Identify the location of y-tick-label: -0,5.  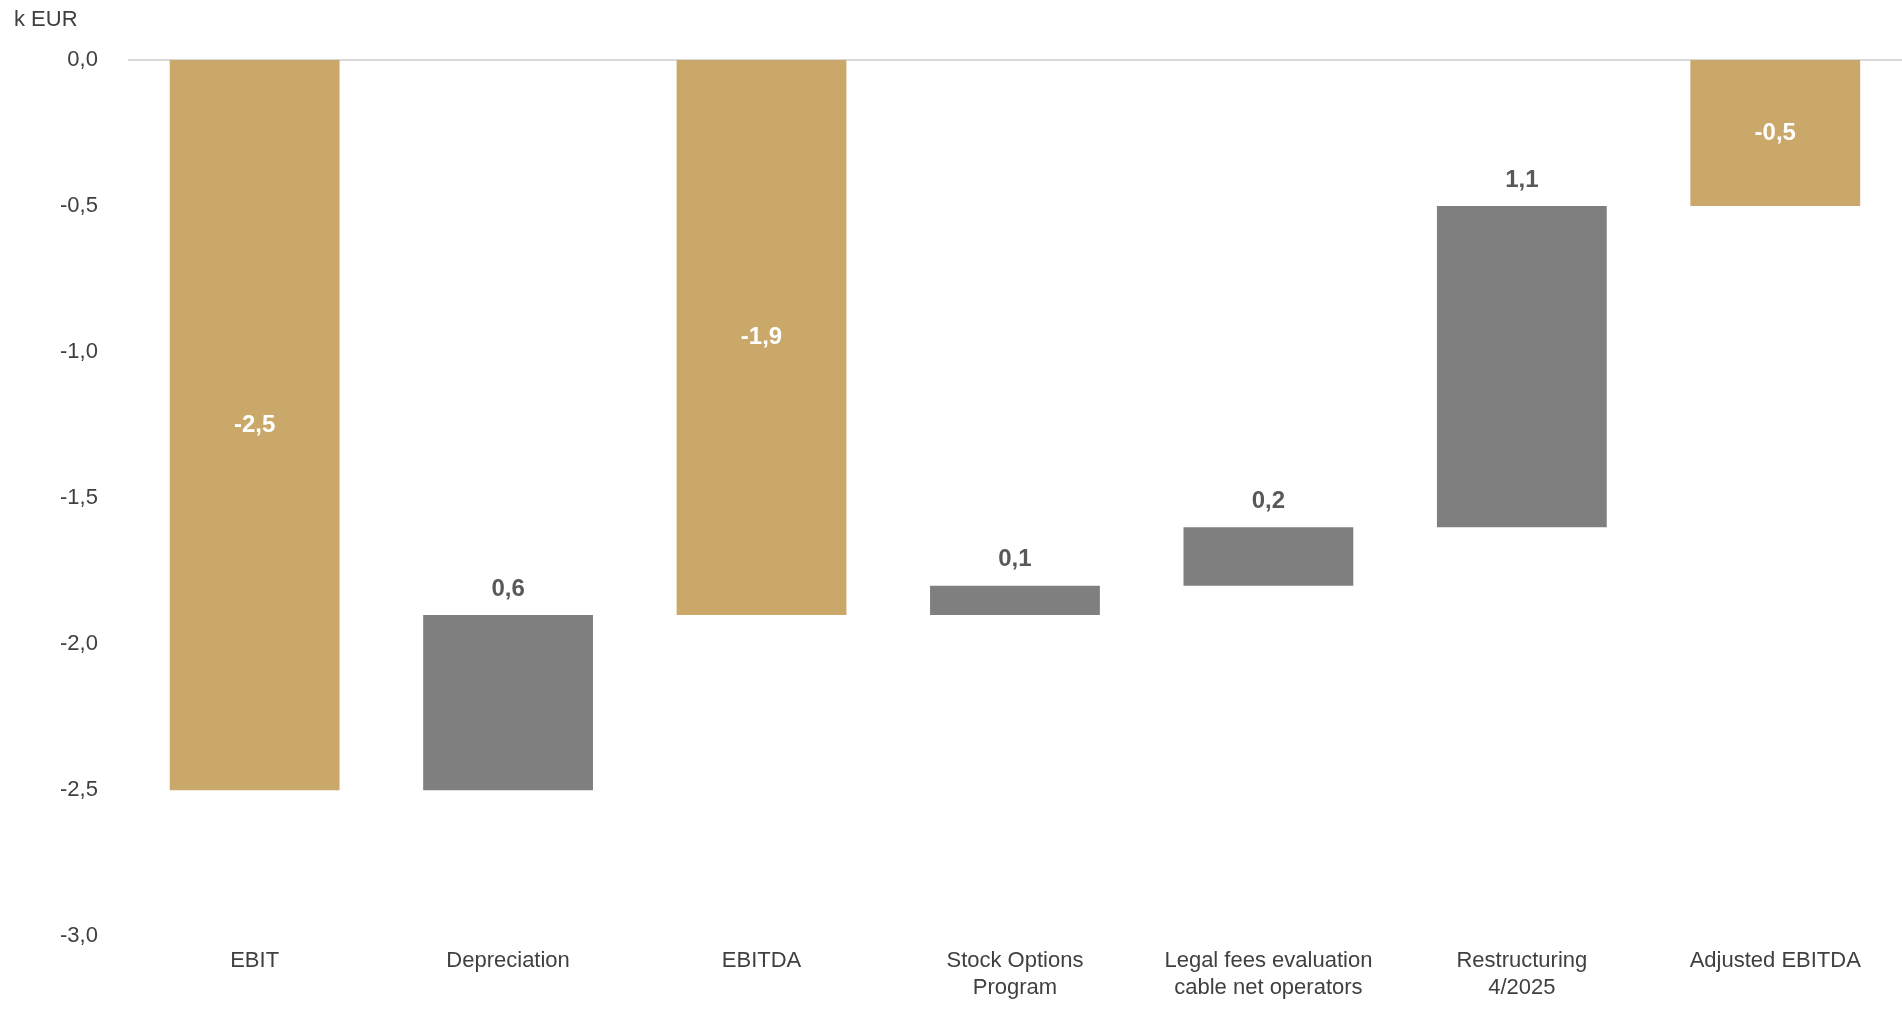
(78, 205).